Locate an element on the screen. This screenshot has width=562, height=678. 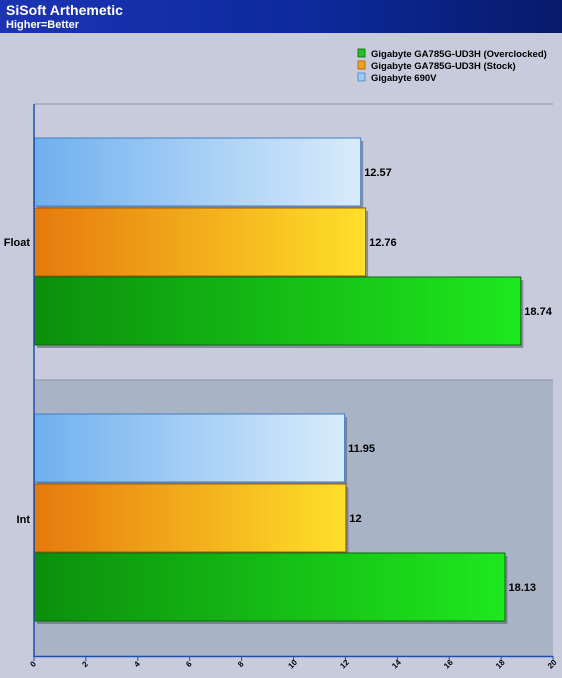
legend-label-stock: Gigabyte GA785G-UD3H (Stock) is located at coordinates (443, 66).